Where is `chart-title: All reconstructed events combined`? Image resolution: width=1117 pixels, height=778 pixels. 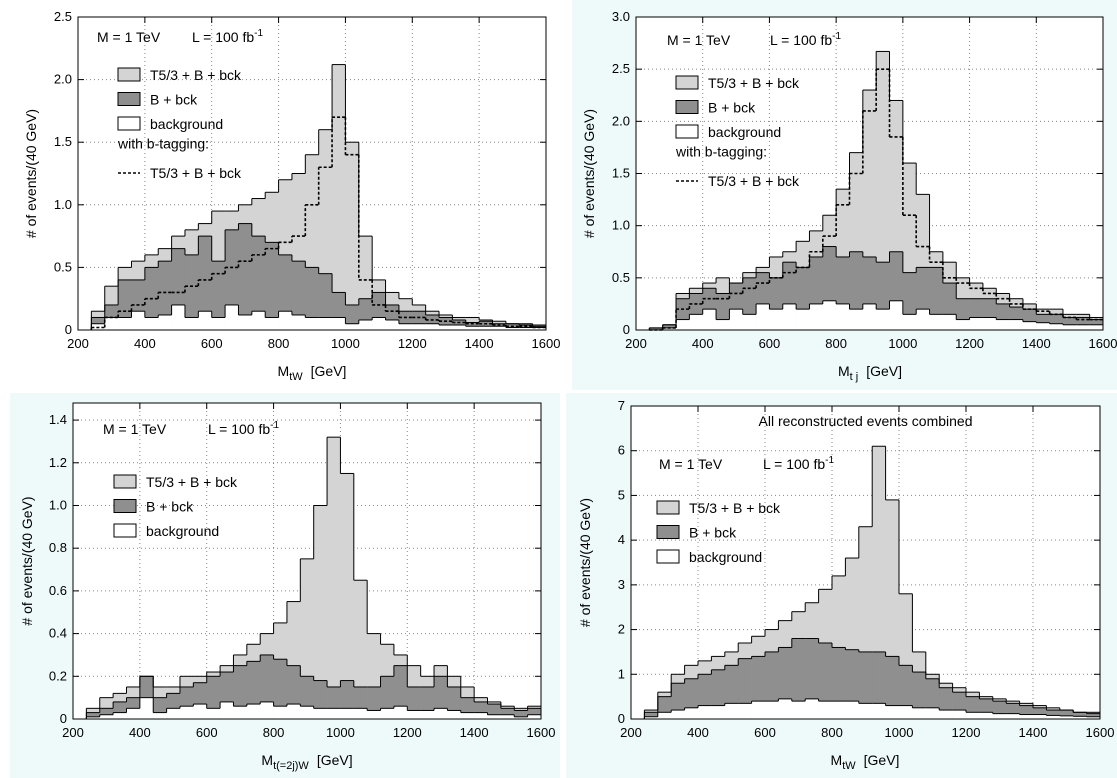 chart-title: All reconstructed events combined is located at coordinates (866, 421).